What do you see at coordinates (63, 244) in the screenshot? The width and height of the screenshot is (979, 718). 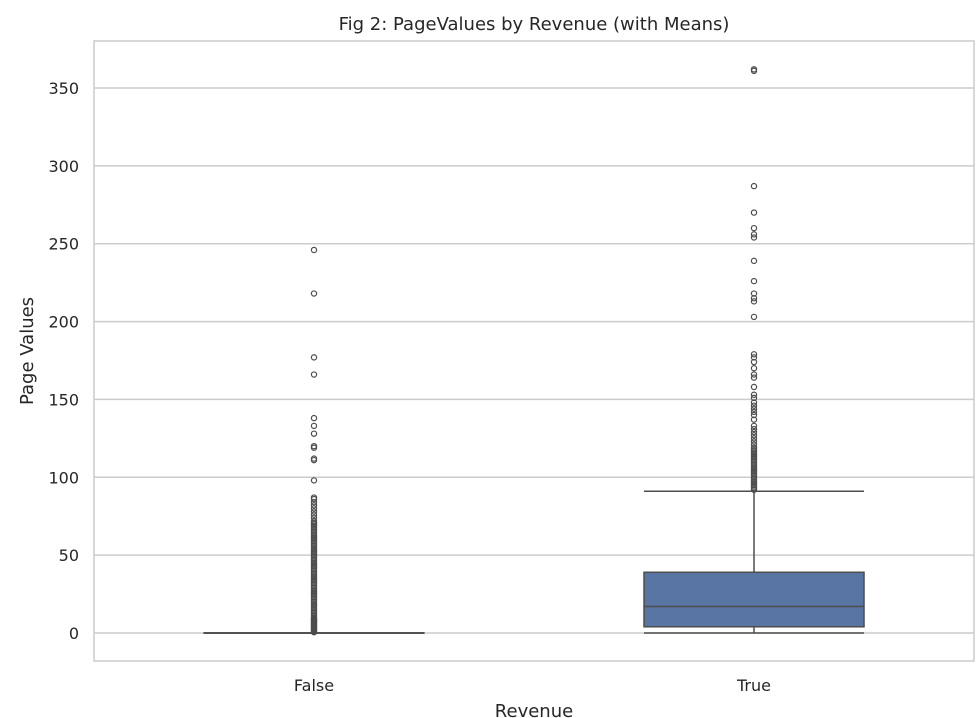 I see `y-tick-label-250: 250` at bounding box center [63, 244].